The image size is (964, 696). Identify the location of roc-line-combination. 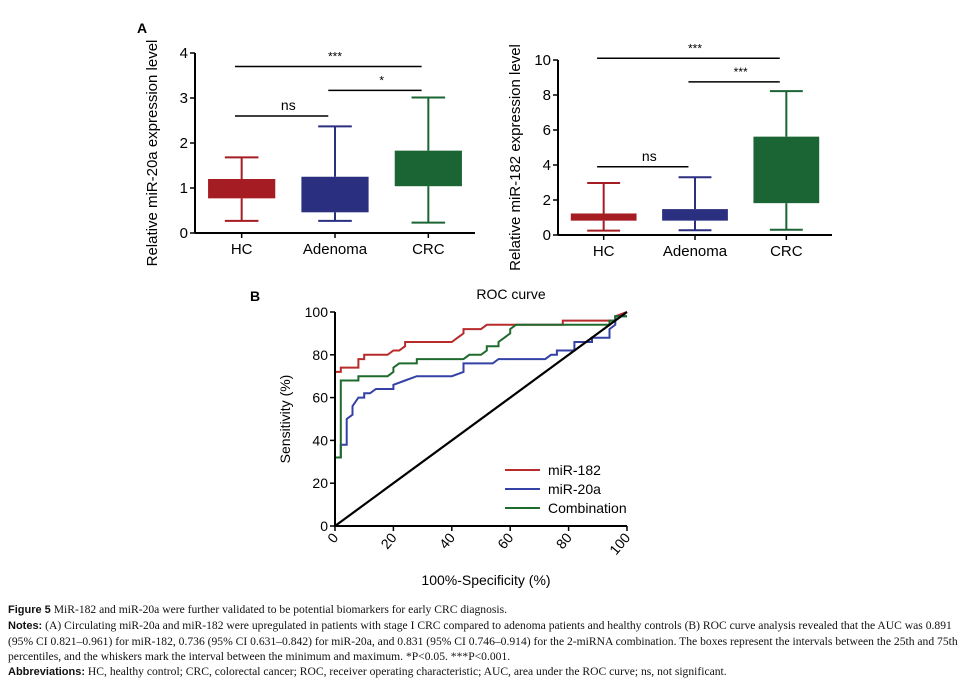
(480, 420).